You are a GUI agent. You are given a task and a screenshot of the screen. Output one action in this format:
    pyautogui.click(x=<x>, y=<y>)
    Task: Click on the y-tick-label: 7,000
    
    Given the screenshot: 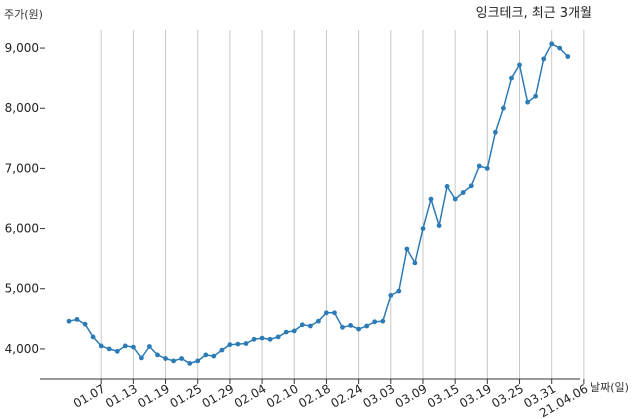 What is the action you would take?
    pyautogui.click(x=22, y=168)
    